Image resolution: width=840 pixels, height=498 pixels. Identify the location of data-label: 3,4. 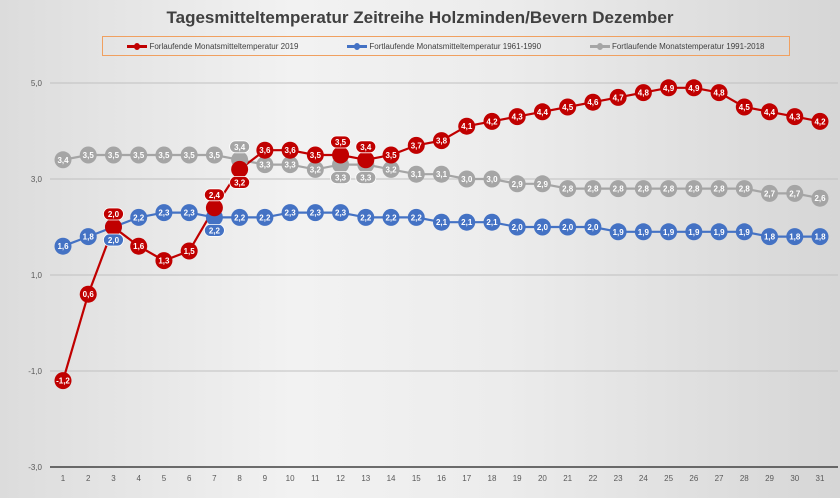
(240, 147).